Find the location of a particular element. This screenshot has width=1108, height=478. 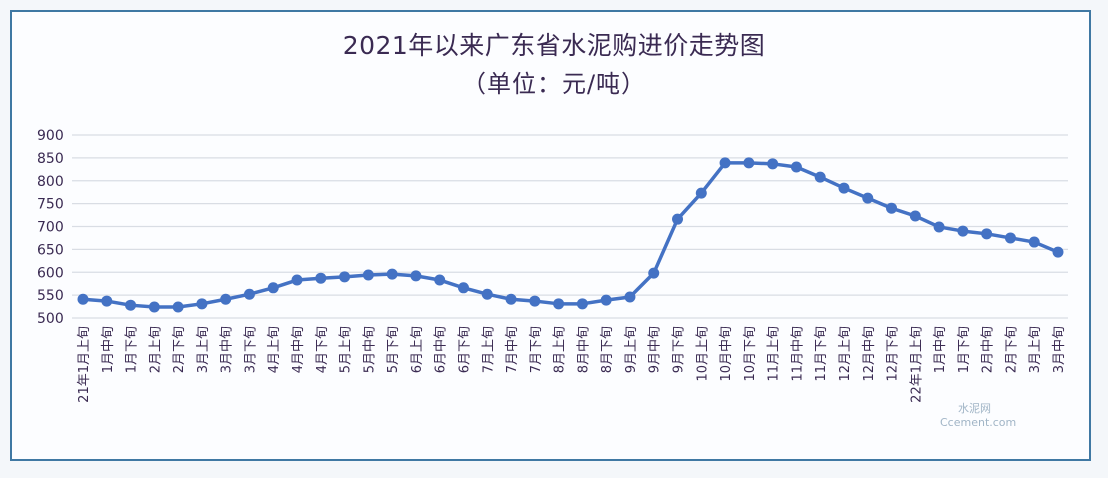

x-tick-label: 9月下旬 is located at coordinates (679, 349).